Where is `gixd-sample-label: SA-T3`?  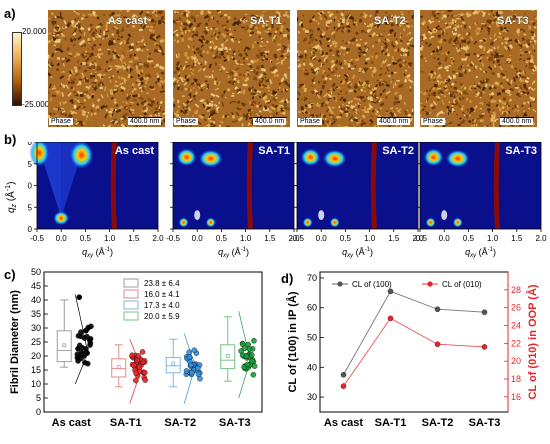 gixd-sample-label: SA-T3 is located at coordinates (521, 151).